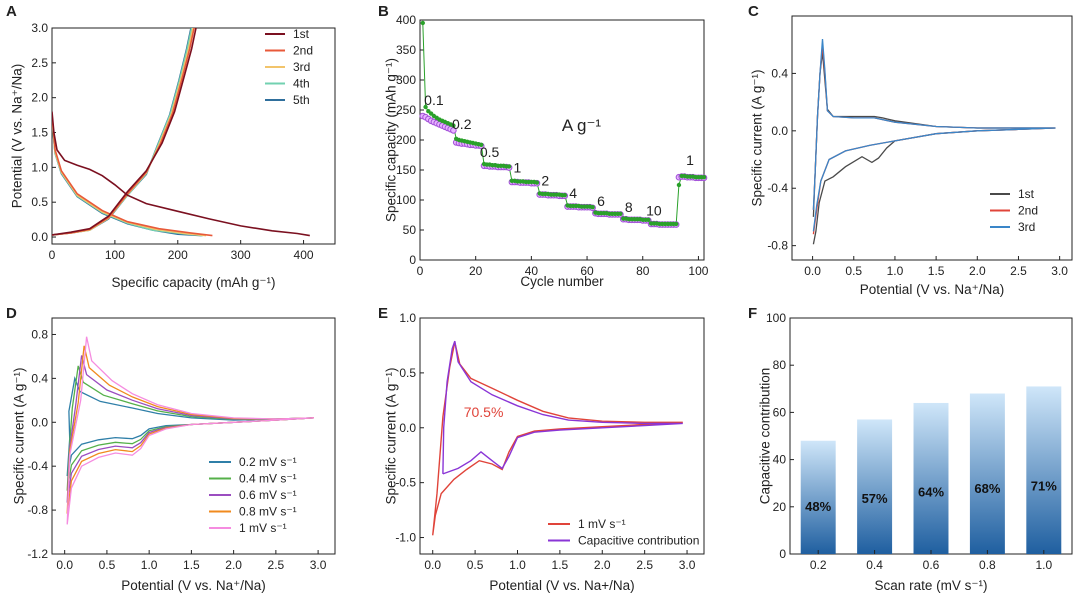  I want to click on legend-label-E: 1 mV s⁻¹, so click(602, 524).